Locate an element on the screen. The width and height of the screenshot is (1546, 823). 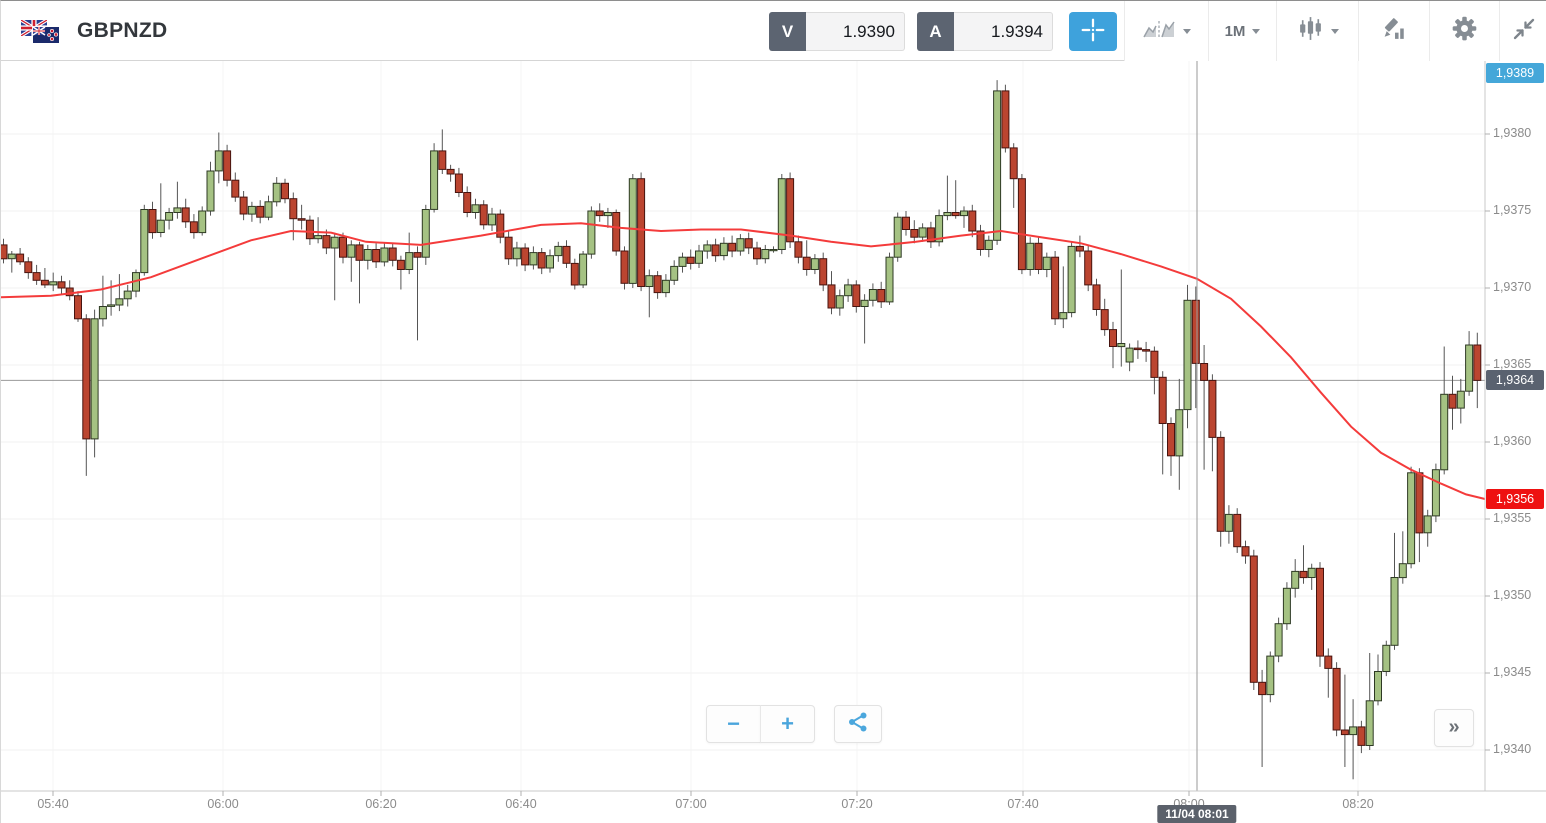
price-tick-label: 1,9370 is located at coordinates (1512, 287).